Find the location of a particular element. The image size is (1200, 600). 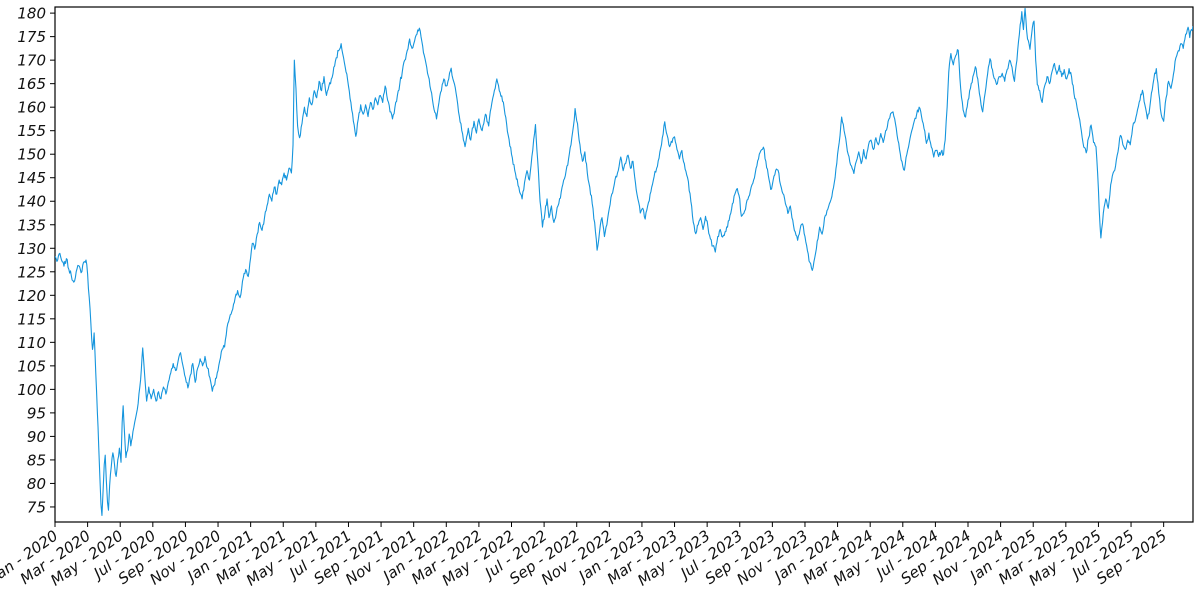

y-tick-label: 170 is located at coordinates (31, 61).